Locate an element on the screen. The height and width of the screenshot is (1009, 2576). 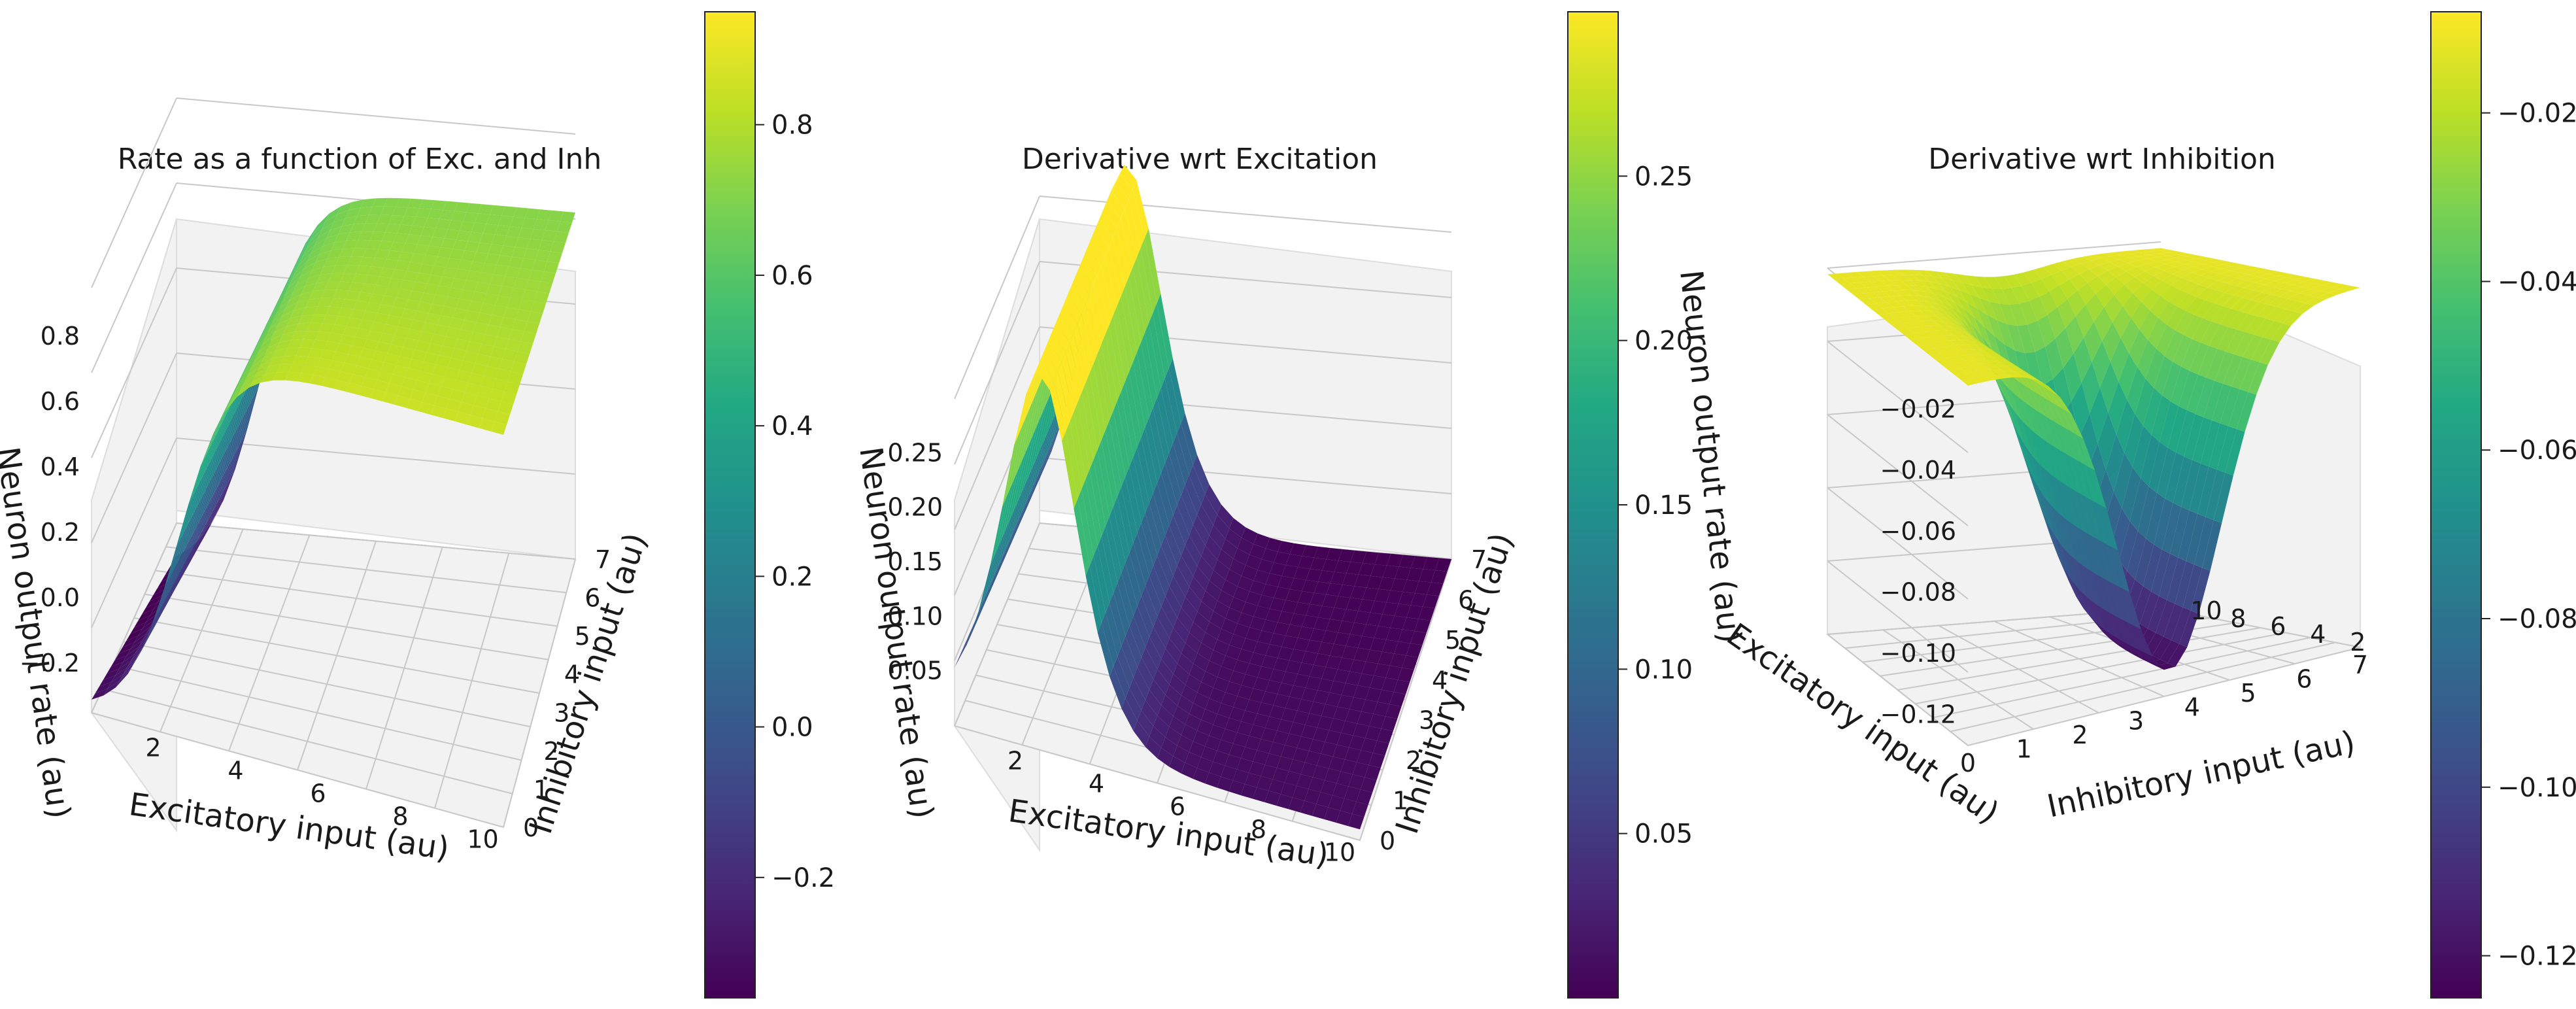
colorbar-tick-label: −0.08 is located at coordinates (2537, 619).